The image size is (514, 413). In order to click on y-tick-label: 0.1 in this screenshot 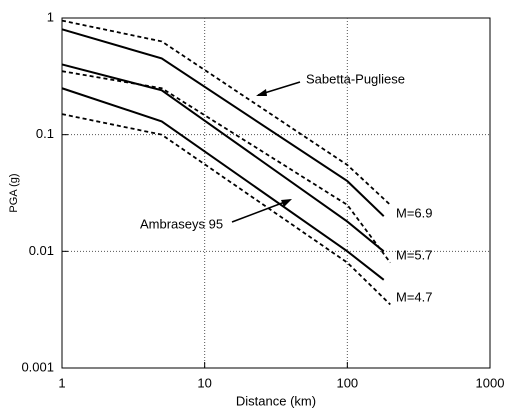, I will do `click(45, 133)`.